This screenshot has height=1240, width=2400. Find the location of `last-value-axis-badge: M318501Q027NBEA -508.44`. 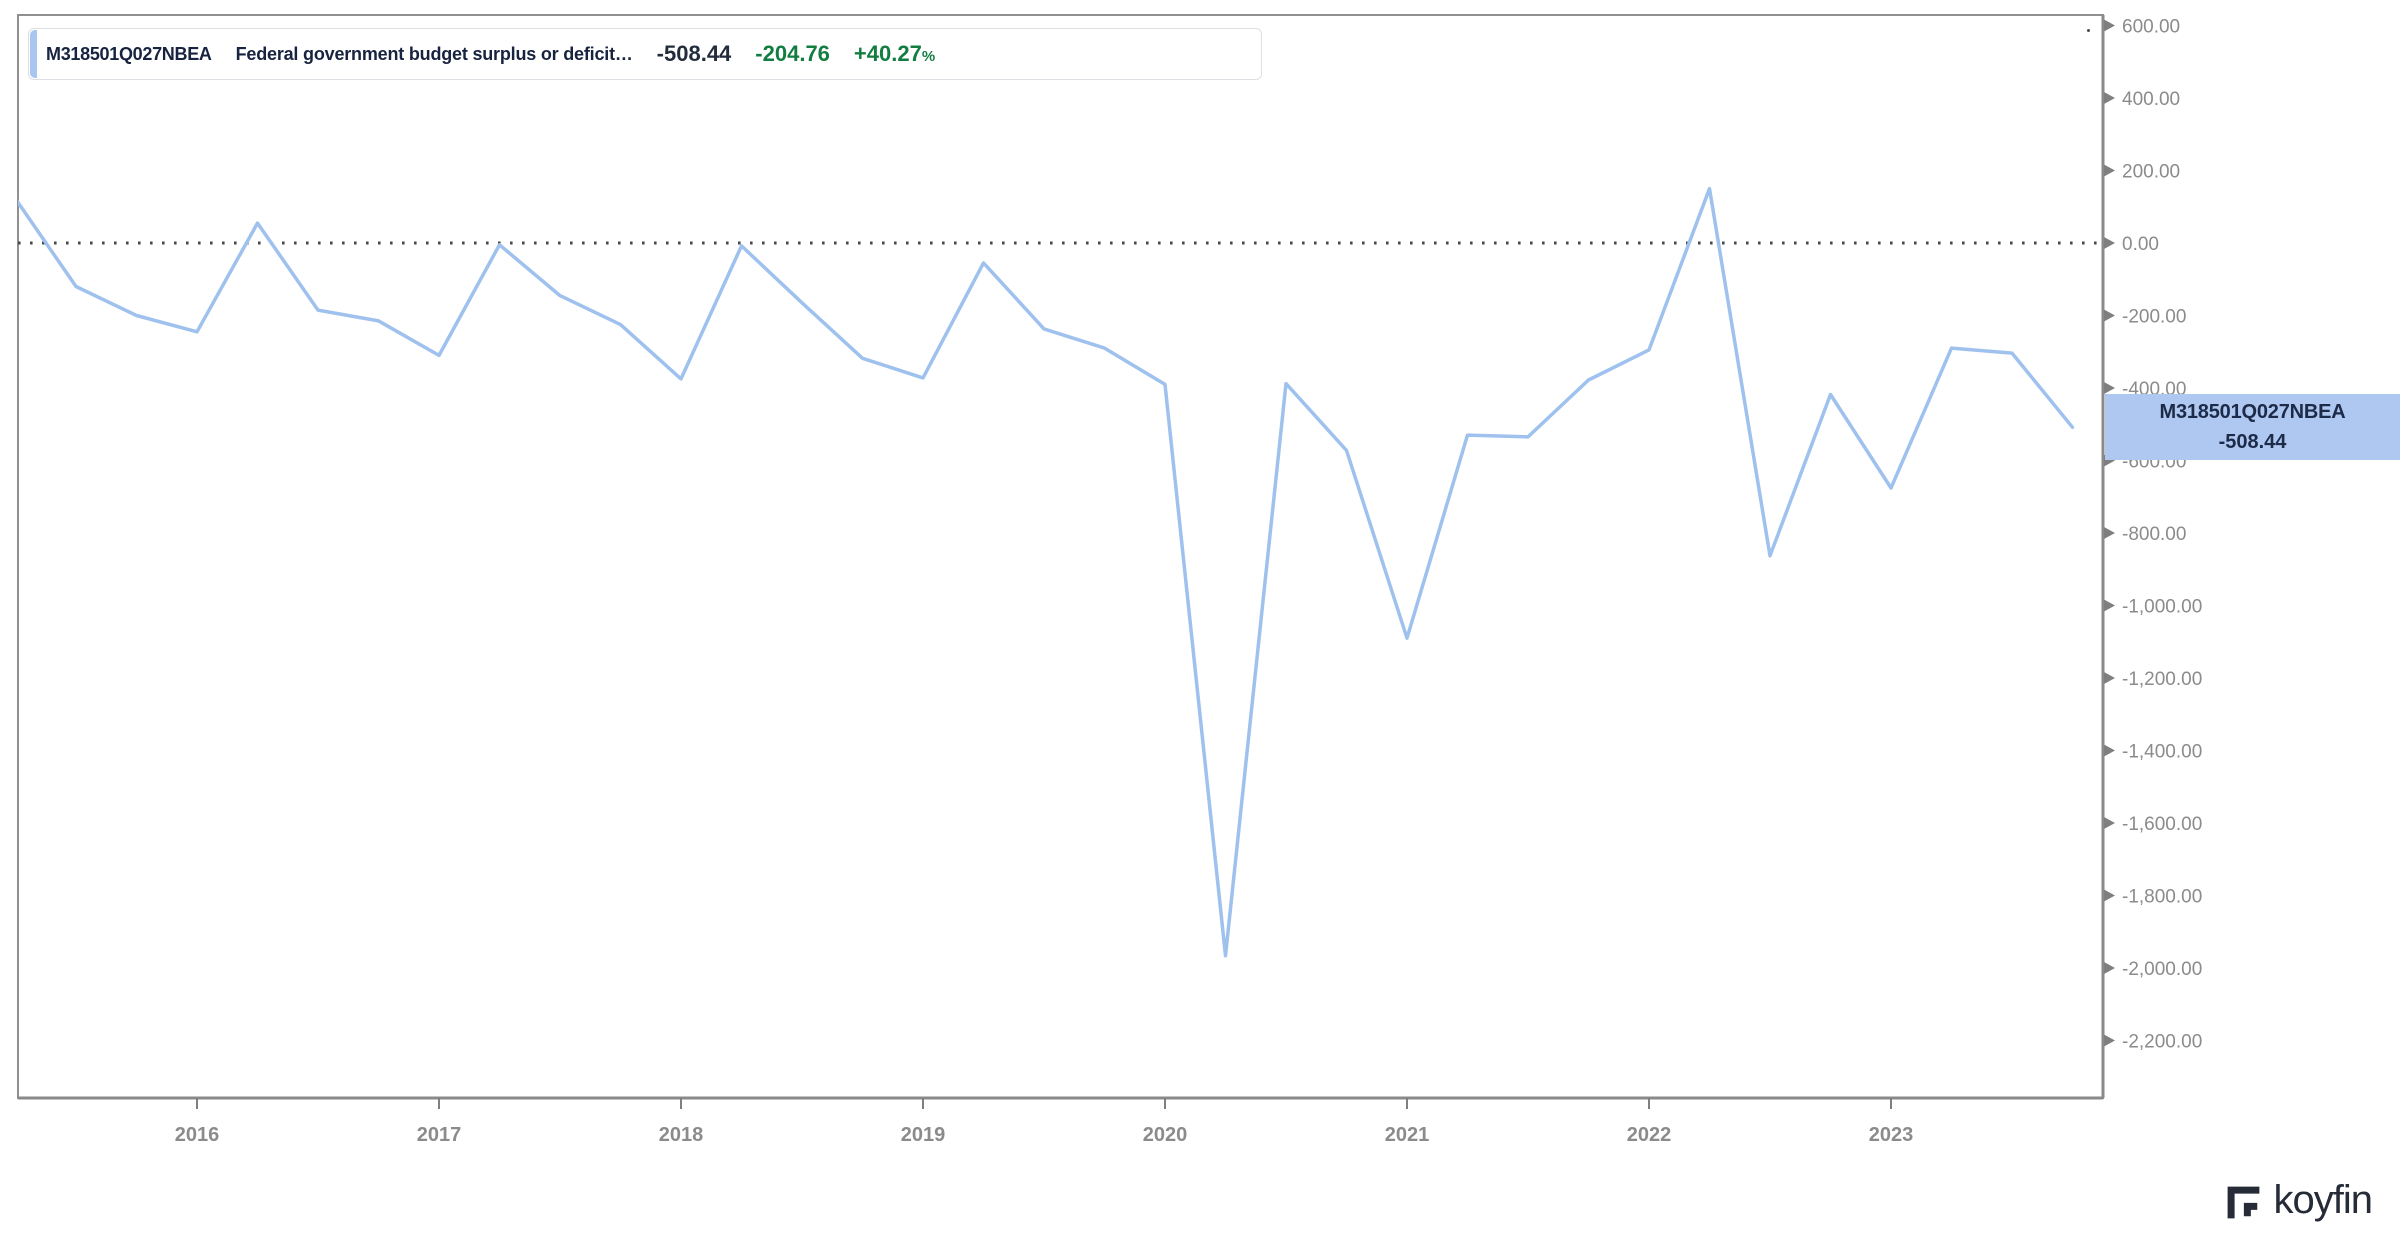

last-value-axis-badge: M318501Q027NBEA -508.44 is located at coordinates (2252, 427).